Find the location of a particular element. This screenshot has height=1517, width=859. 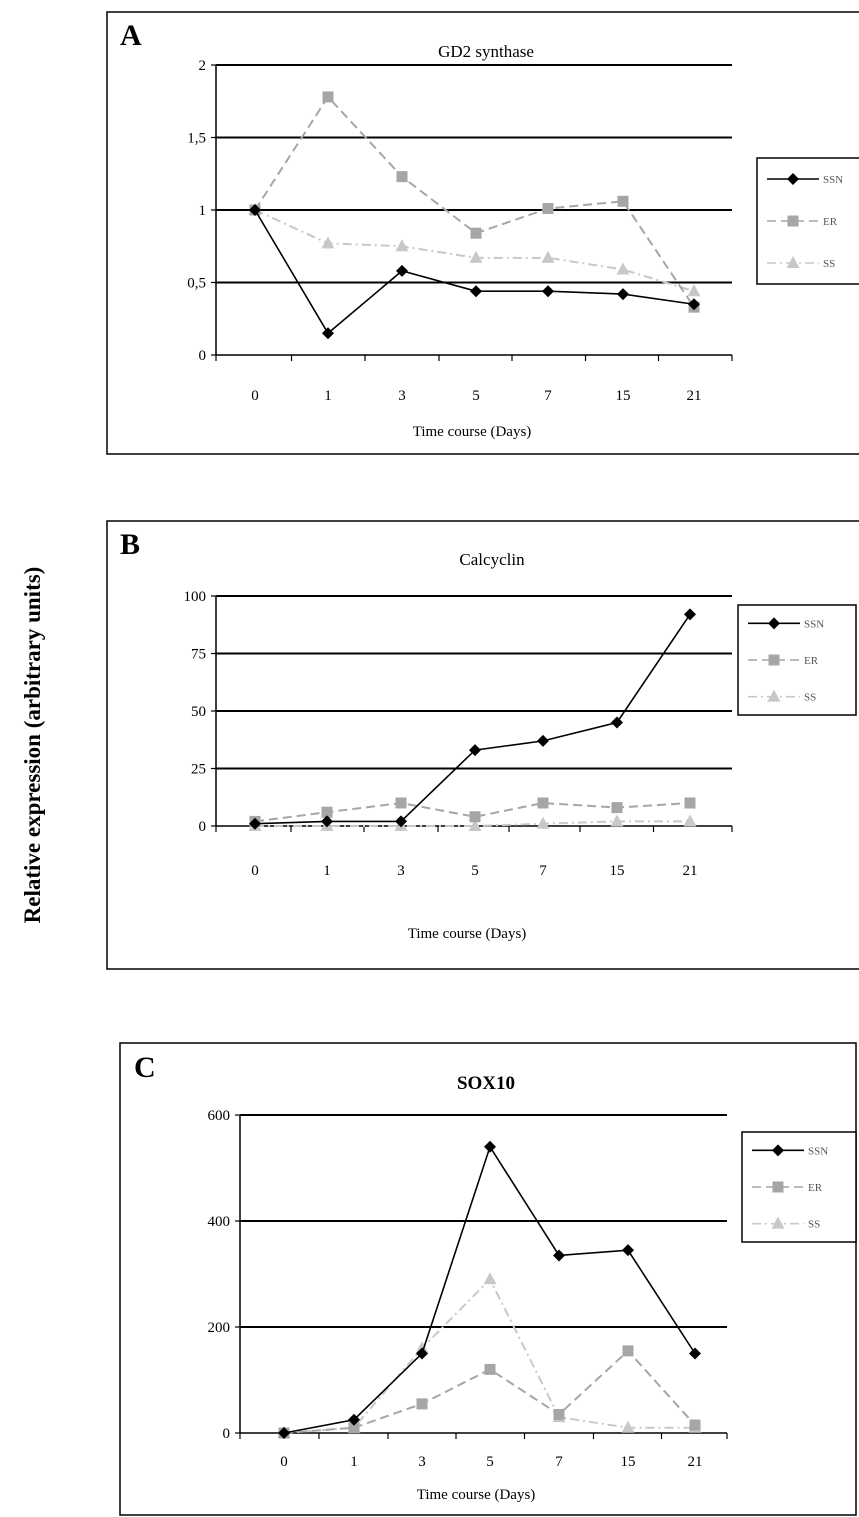

panel-c-gridlines is located at coordinates (483, 1221).